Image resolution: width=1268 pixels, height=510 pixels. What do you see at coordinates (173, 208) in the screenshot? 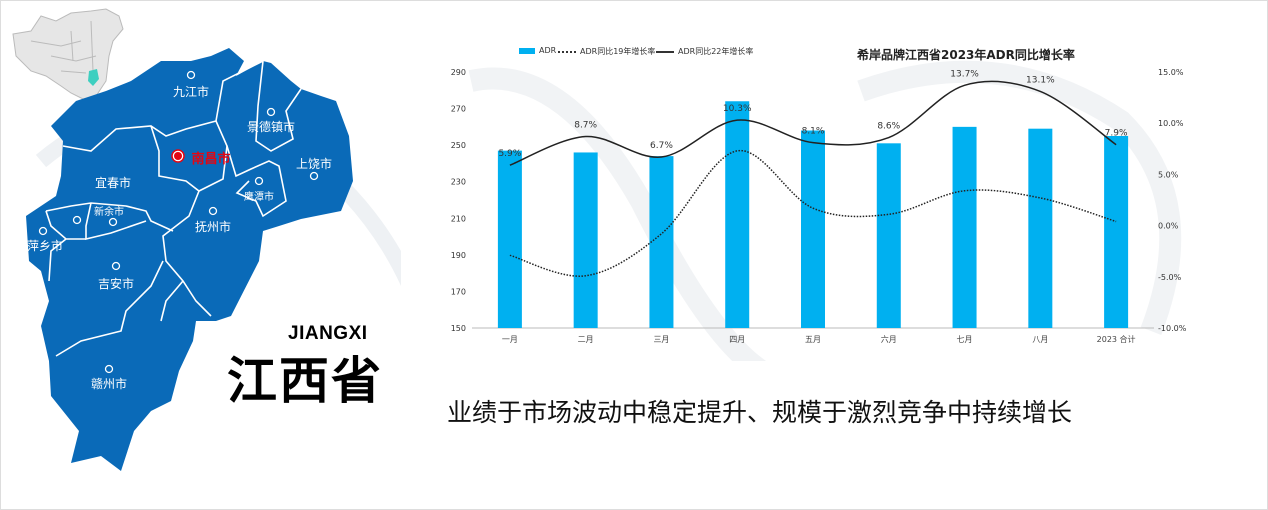
I see `prefecture-borders` at bounding box center [173, 208].